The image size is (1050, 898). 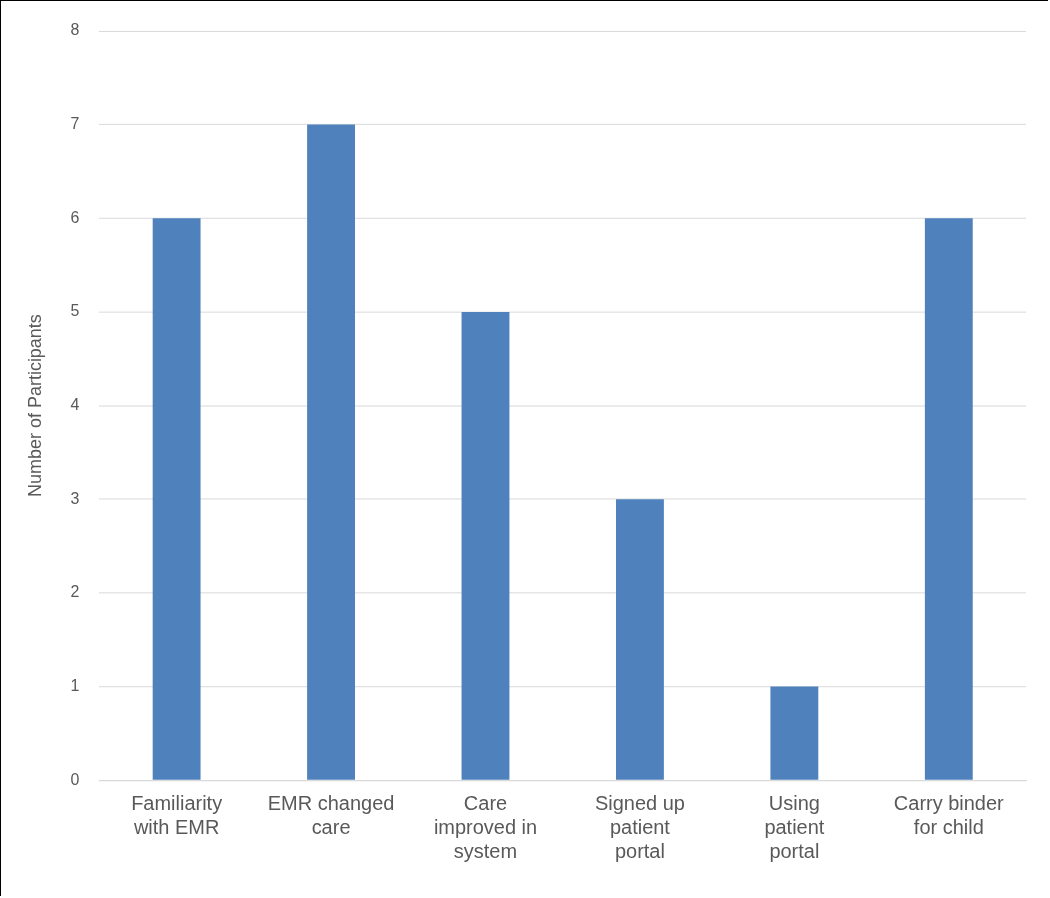 What do you see at coordinates (331, 814) in the screenshot?
I see `x-tick-label: EMR changed care` at bounding box center [331, 814].